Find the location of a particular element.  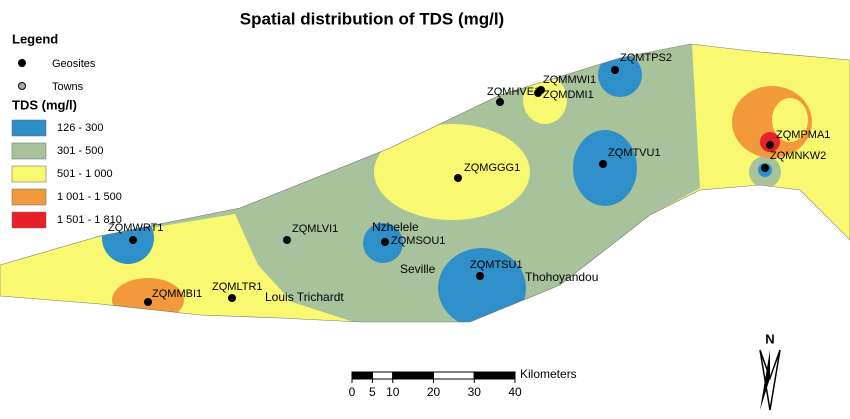

north-arrow: N is located at coordinates (769, 338).